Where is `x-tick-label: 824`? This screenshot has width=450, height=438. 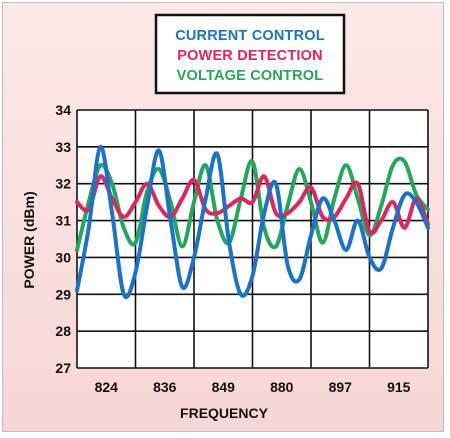
x-tick-label: 824 is located at coordinates (107, 387).